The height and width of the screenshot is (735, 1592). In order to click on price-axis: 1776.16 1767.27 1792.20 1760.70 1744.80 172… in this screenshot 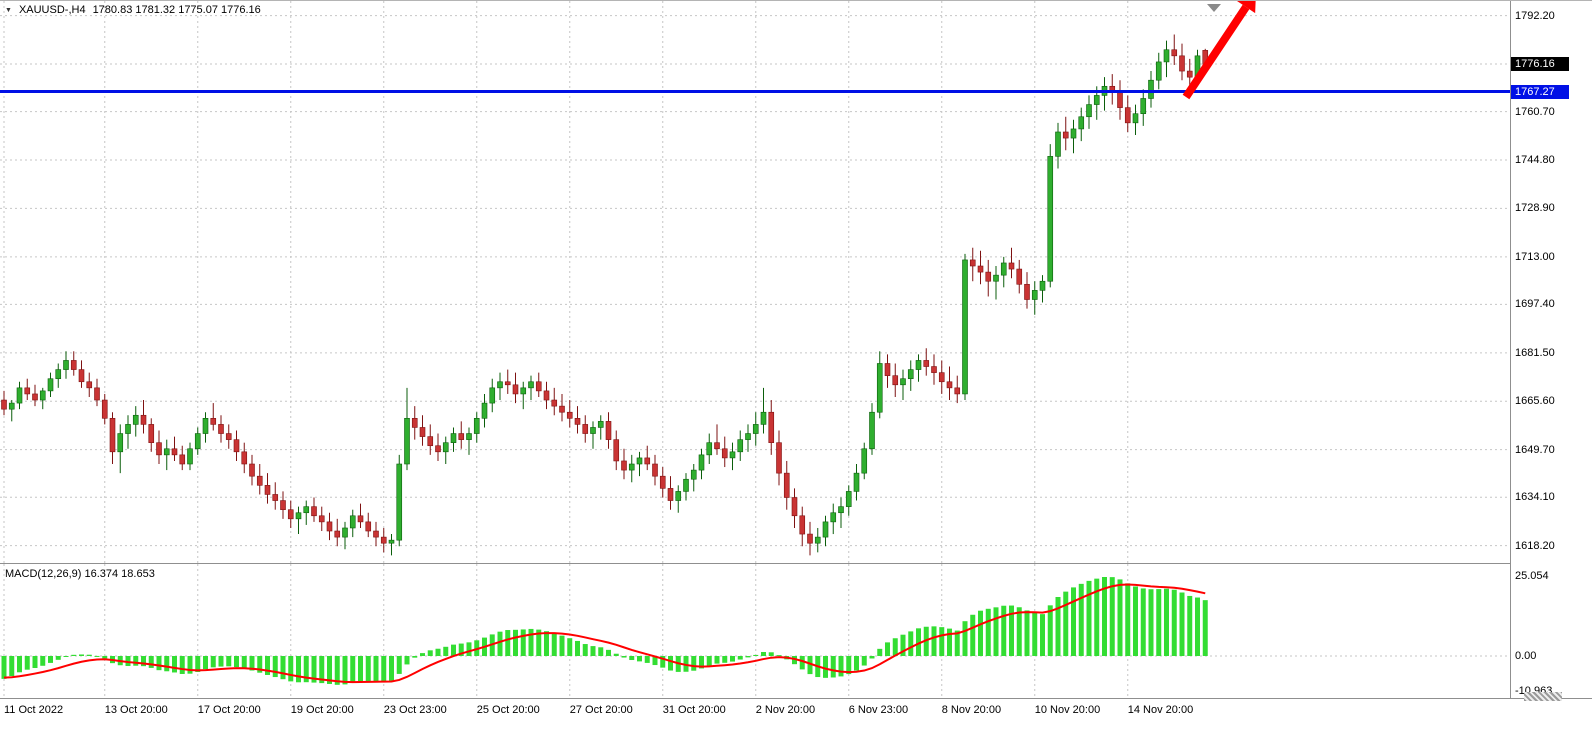, I will do `click(1551, 349)`.